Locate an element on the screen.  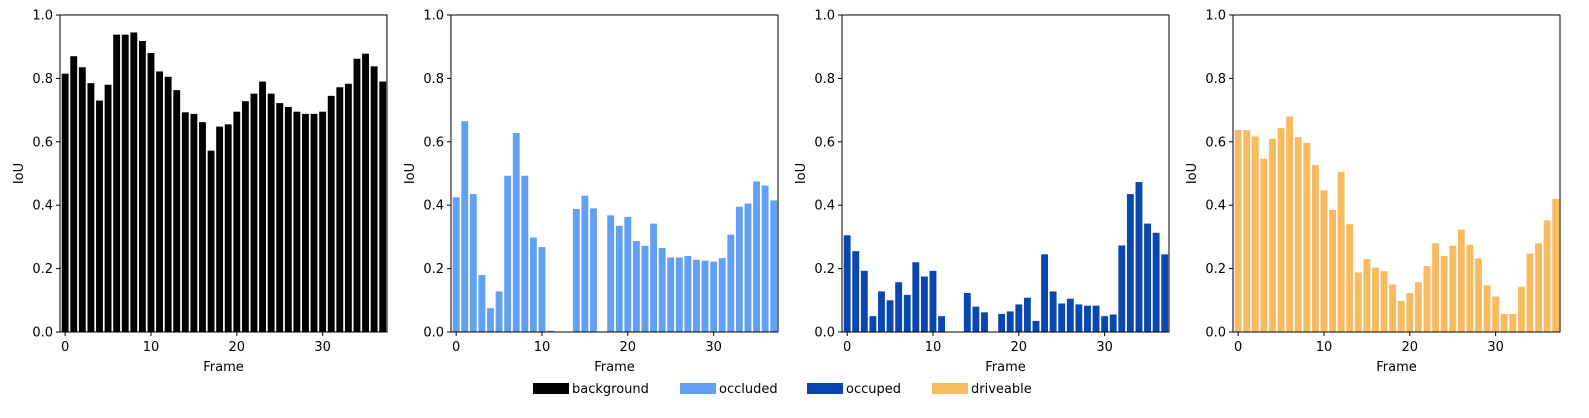
legend-label-background: background is located at coordinates (610, 389).